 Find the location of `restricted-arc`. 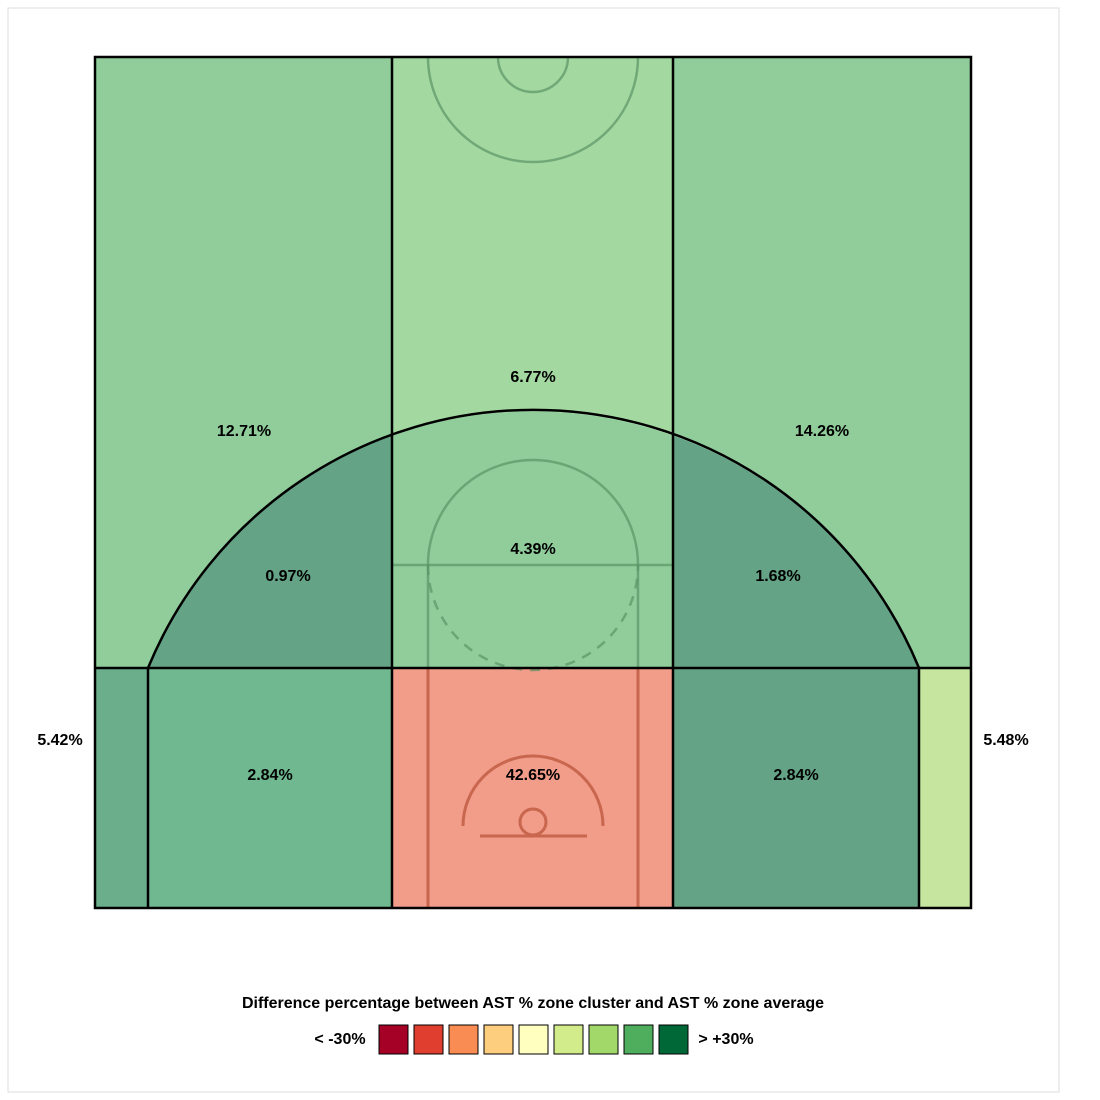

restricted-arc is located at coordinates (533, 790).